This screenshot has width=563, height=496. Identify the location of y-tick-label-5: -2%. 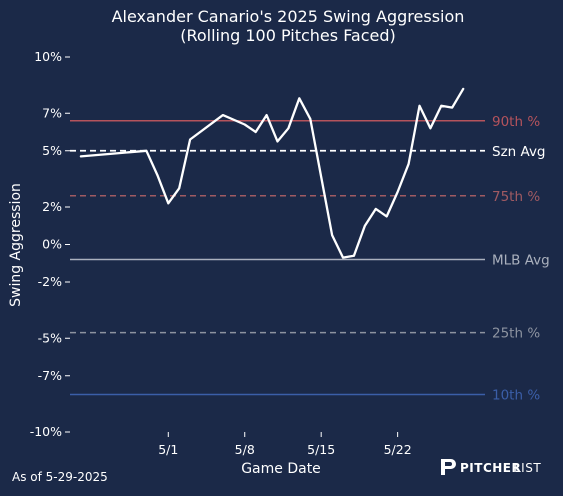
(50, 281).